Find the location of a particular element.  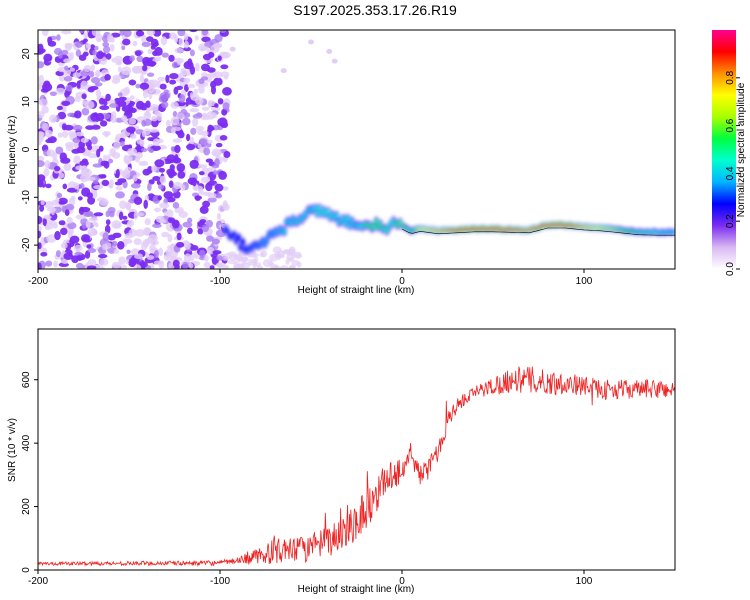

ridge-core is located at coordinates (673, 232).